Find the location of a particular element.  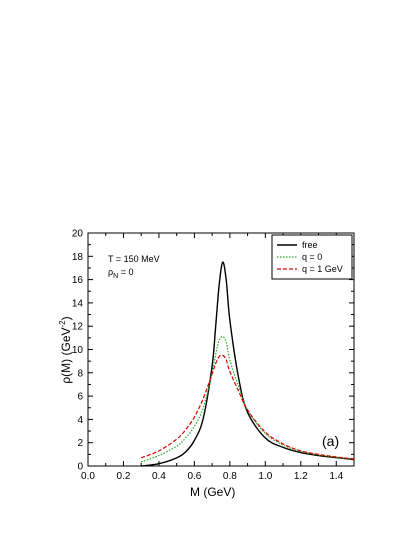

annotation-density: ρN = 0 is located at coordinates (120, 273).